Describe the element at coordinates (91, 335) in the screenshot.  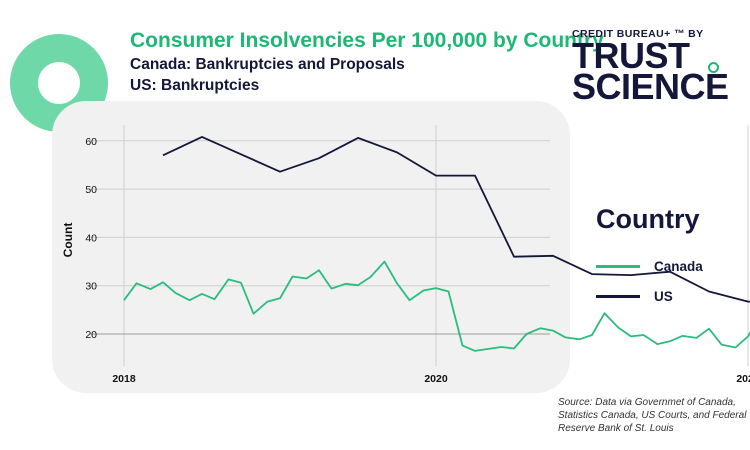
I see `y-tick-label: 20` at that location.